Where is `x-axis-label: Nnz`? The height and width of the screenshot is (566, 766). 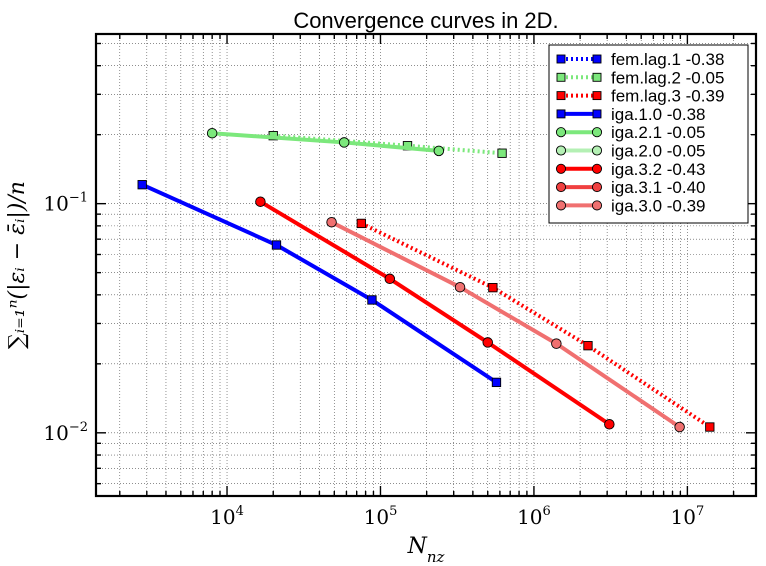 x-axis-label: Nnz is located at coordinates (426, 550).